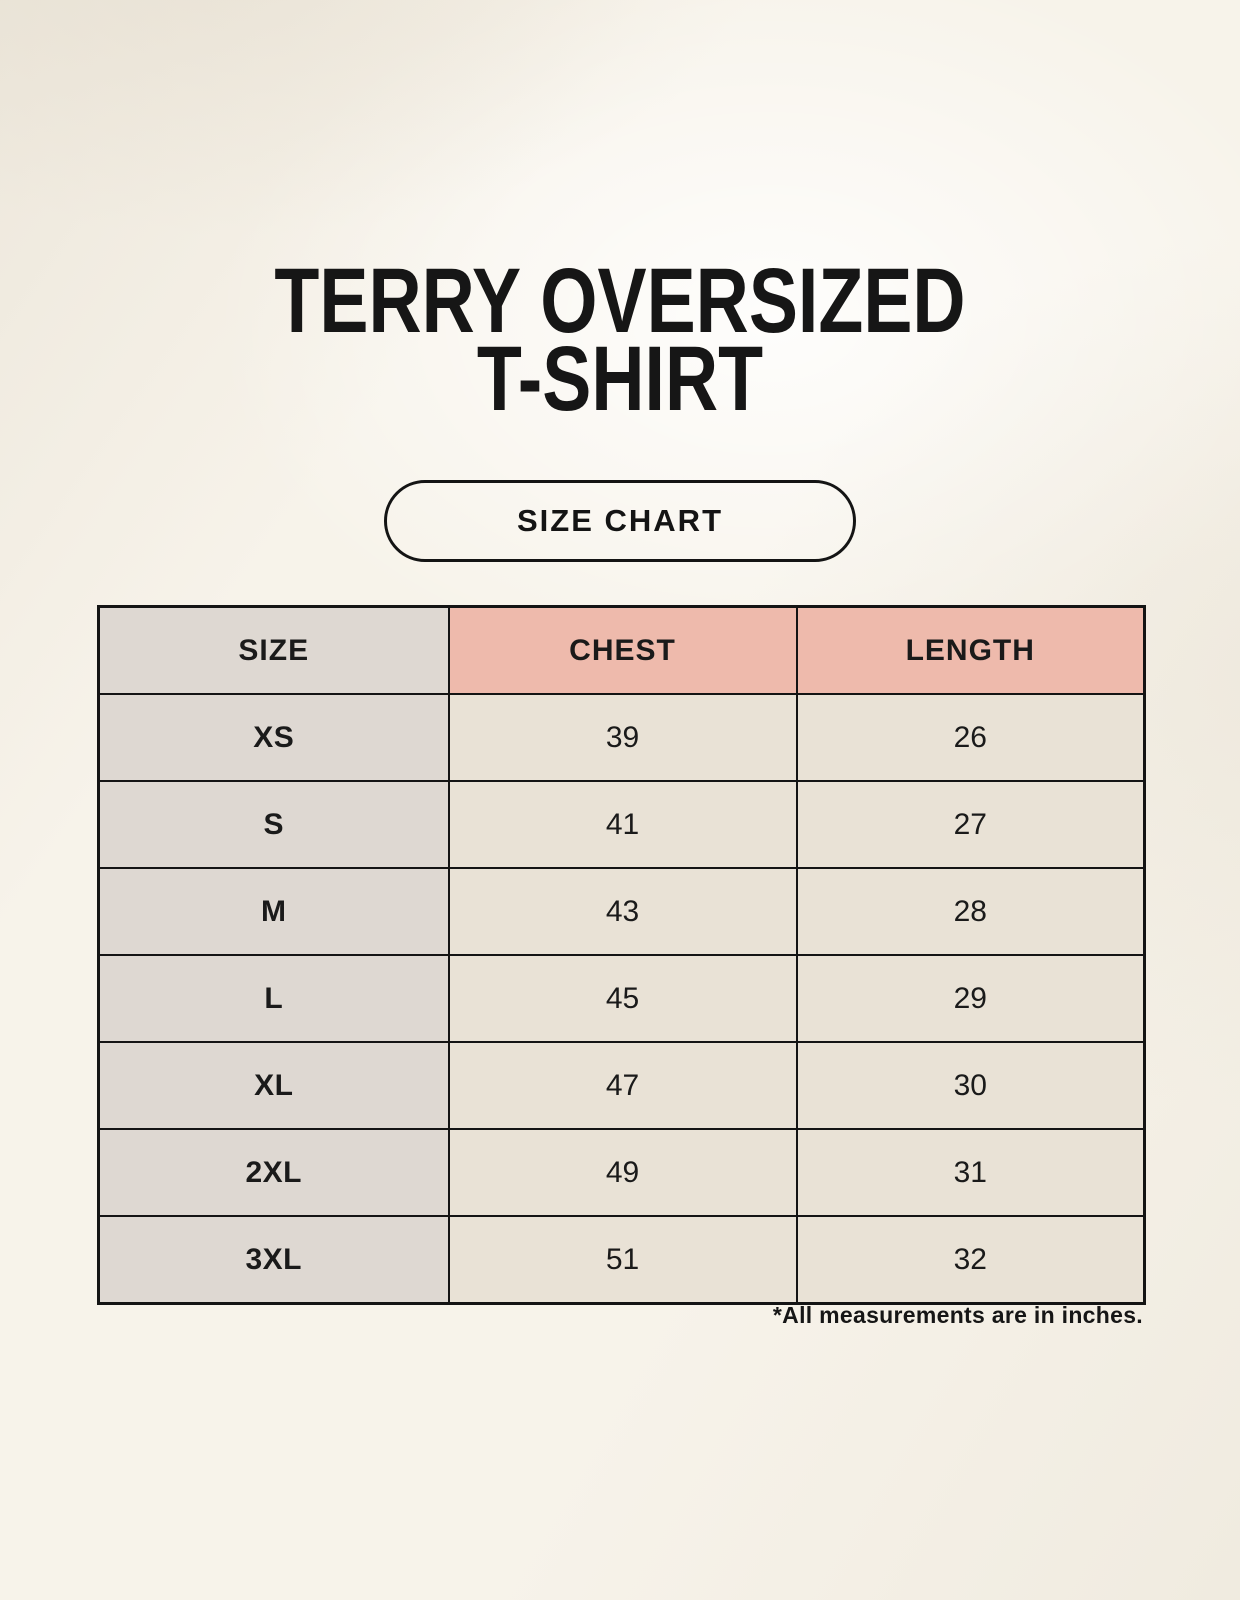 This screenshot has width=1240, height=1600. I want to click on value-cell: 51, so click(622, 1260).